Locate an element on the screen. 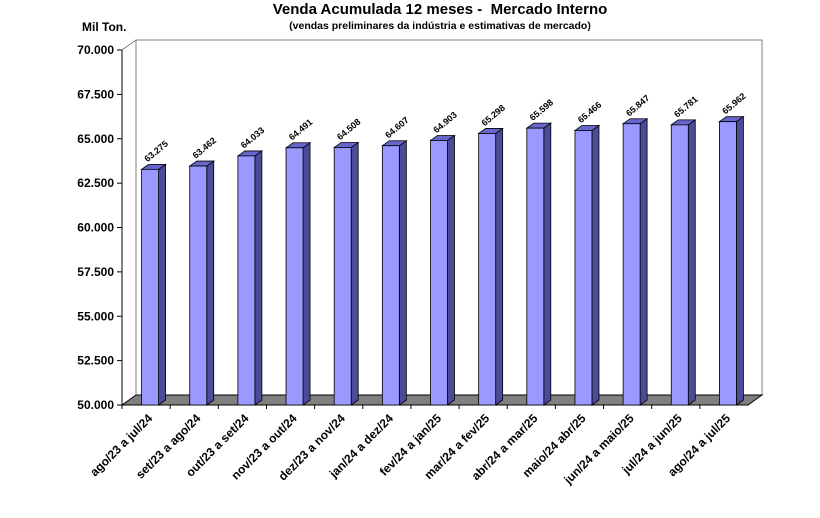 The width and height of the screenshot is (820, 518). data-label: 64.508 is located at coordinates (349, 129).